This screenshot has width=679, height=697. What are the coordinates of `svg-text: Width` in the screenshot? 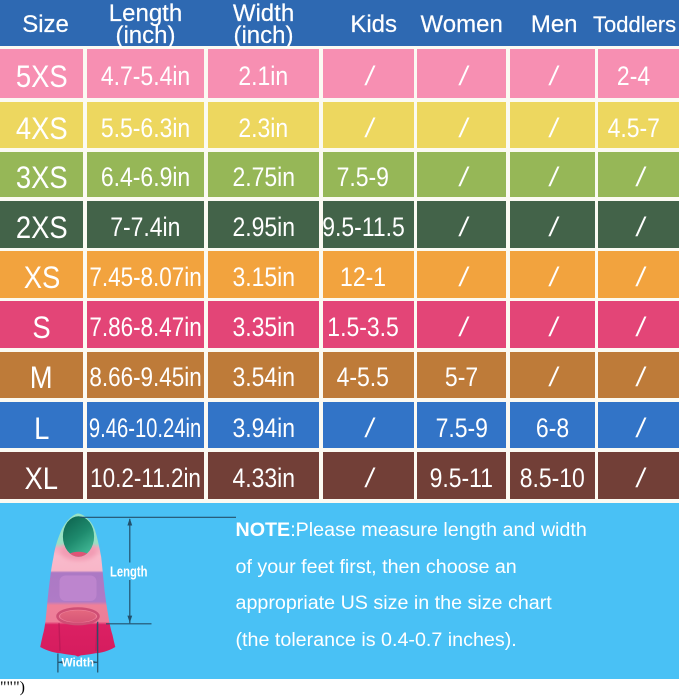 It's located at (78, 663).